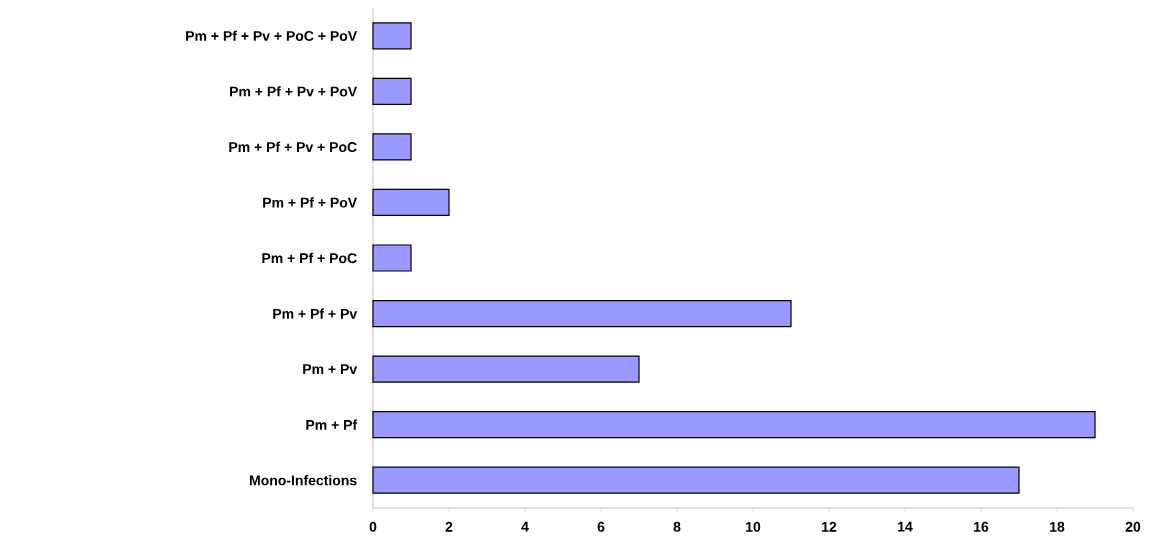 The width and height of the screenshot is (1167, 545). Describe the element at coordinates (310, 202) in the screenshot. I see `y-tick-label: Pm + Pf + PoV` at that location.